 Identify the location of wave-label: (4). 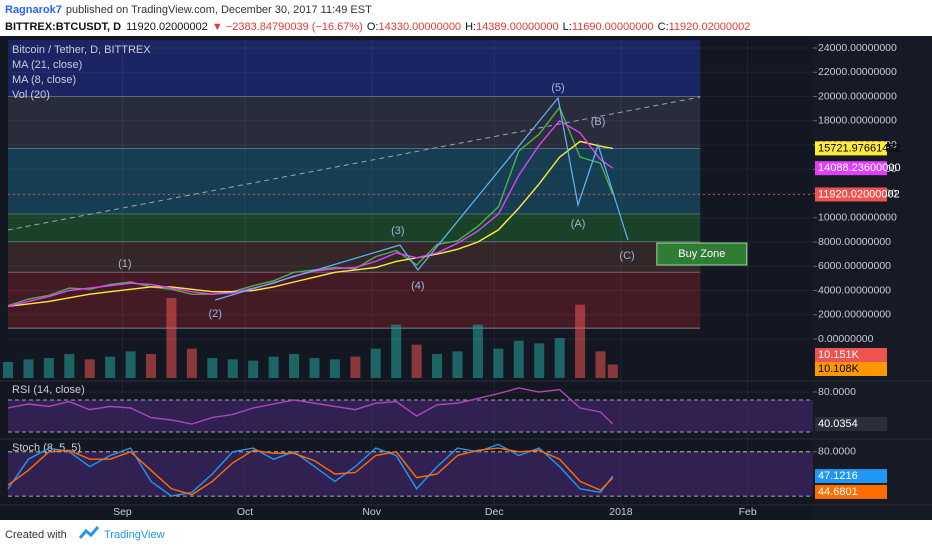
(417, 286).